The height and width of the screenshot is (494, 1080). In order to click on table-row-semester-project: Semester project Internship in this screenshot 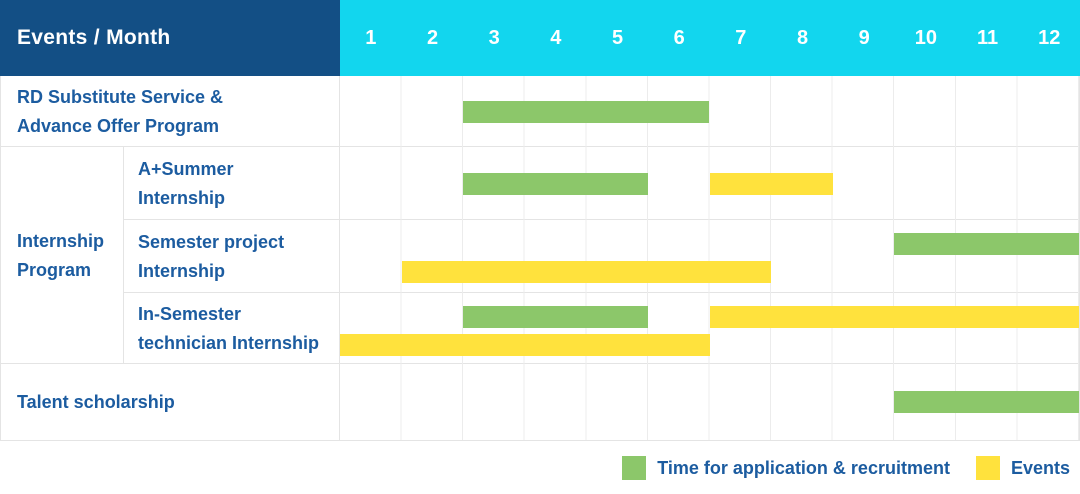, I will do `click(601, 256)`.